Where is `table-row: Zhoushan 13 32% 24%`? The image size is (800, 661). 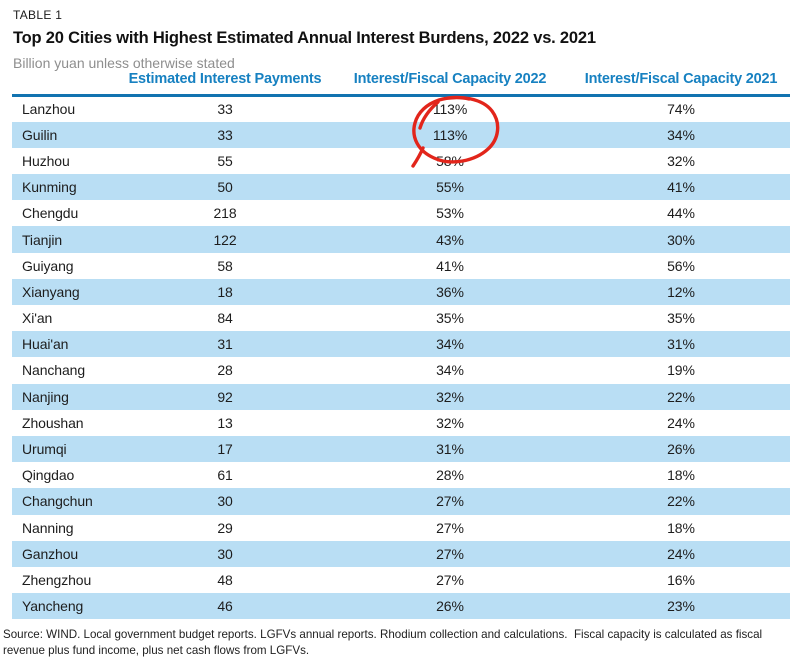 table-row: Zhoushan 13 32% 24% is located at coordinates (401, 423).